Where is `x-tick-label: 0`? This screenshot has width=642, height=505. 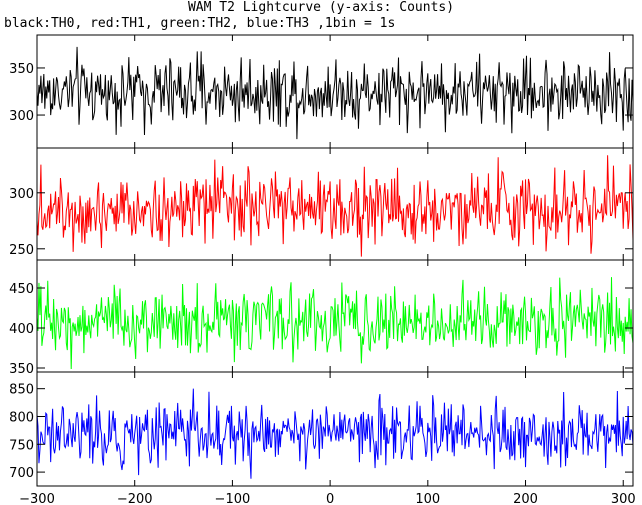
x-tick-label: 0 is located at coordinates (330, 498).